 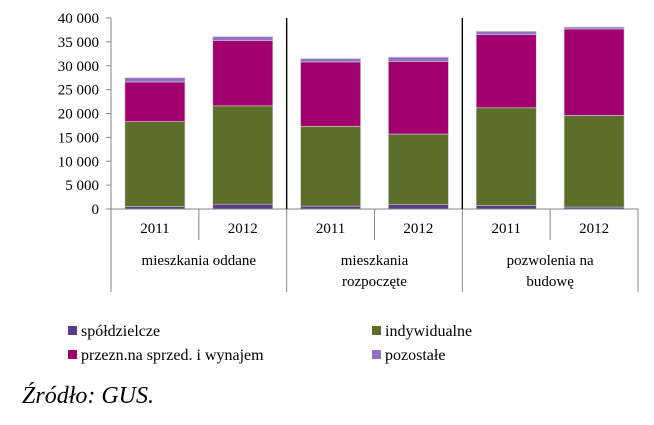 I want to click on group-label: pozwolenia na budowę, so click(x=550, y=271).